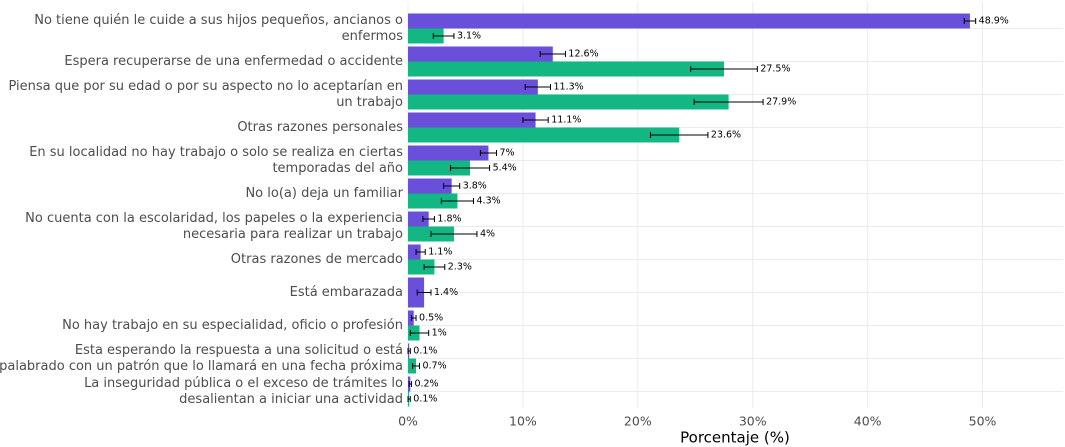 This screenshot has width=1065, height=447. I want to click on category-label: enfermos, so click(373, 36).